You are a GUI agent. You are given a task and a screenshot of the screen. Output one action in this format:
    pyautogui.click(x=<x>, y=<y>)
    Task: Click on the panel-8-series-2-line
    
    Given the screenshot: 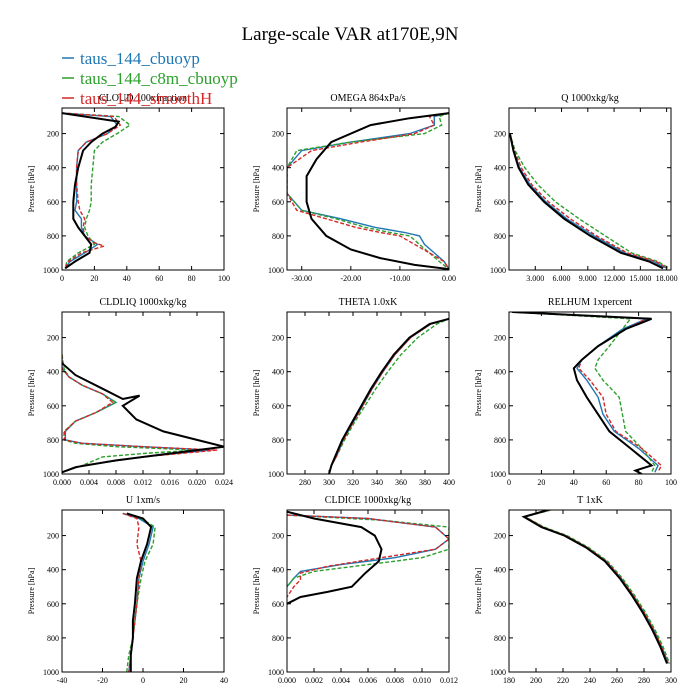 What is the action you would take?
    pyautogui.click(x=368, y=551)
    